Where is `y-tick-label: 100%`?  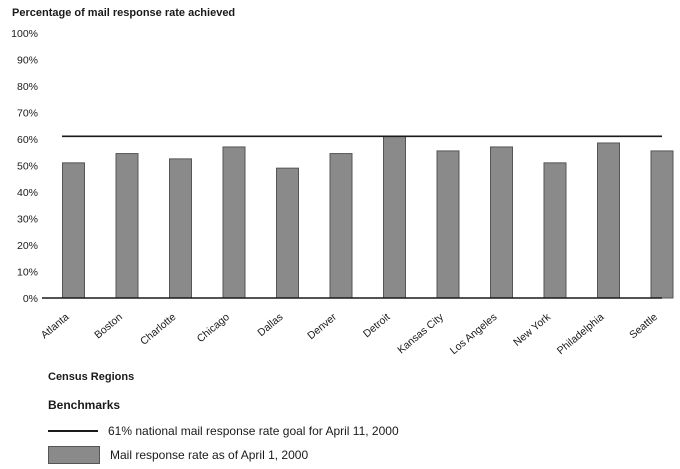
y-tick-label: 100% is located at coordinates (24, 34).